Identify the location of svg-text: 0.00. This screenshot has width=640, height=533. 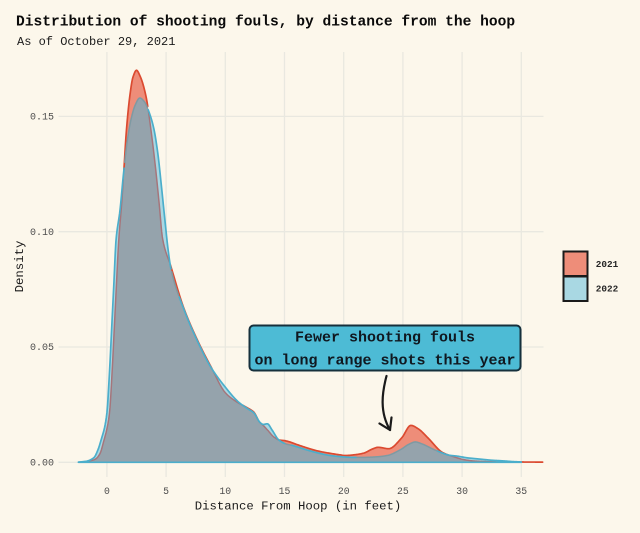
(42, 464).